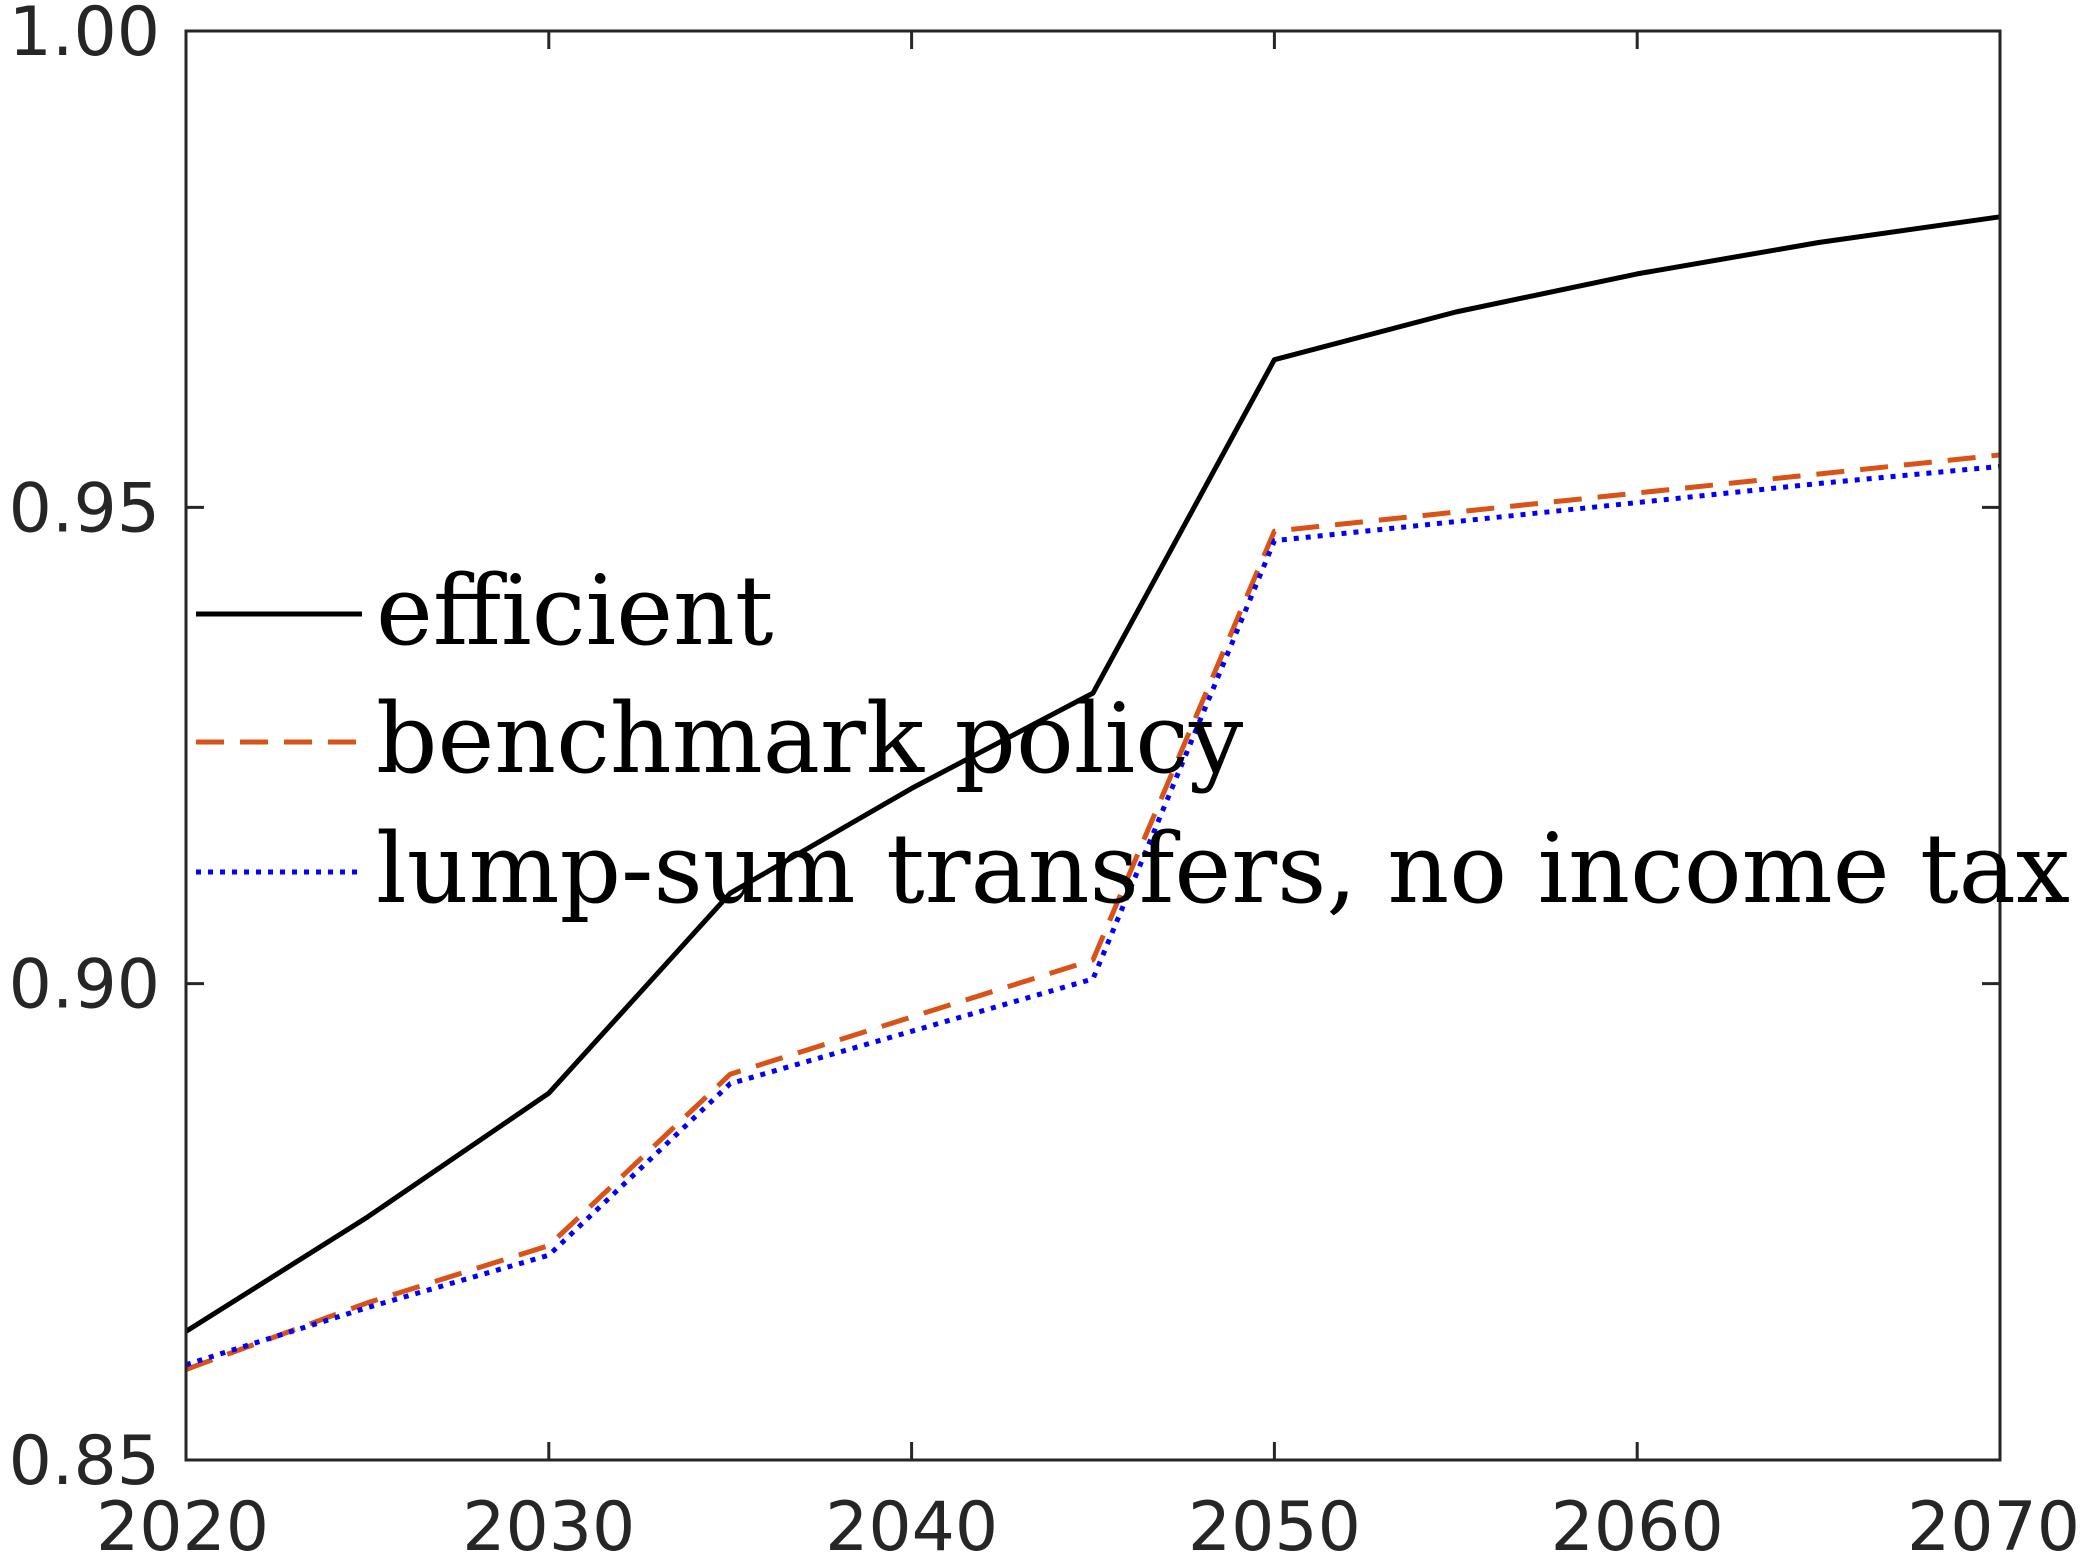 The height and width of the screenshot is (1554, 2082). What do you see at coordinates (1637, 1521) in the screenshot?
I see `x-tick-label-4: 2060` at bounding box center [1637, 1521].